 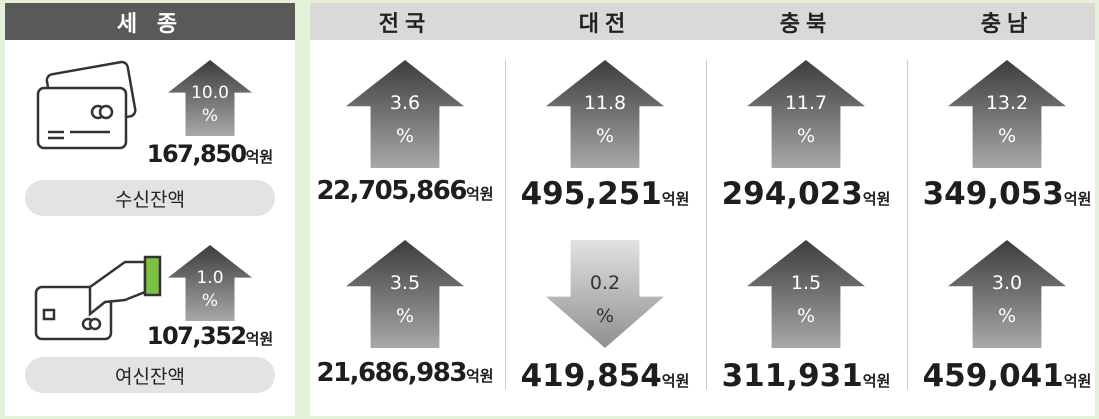 I want to click on amount: 107,352억원, so click(x=210, y=336).